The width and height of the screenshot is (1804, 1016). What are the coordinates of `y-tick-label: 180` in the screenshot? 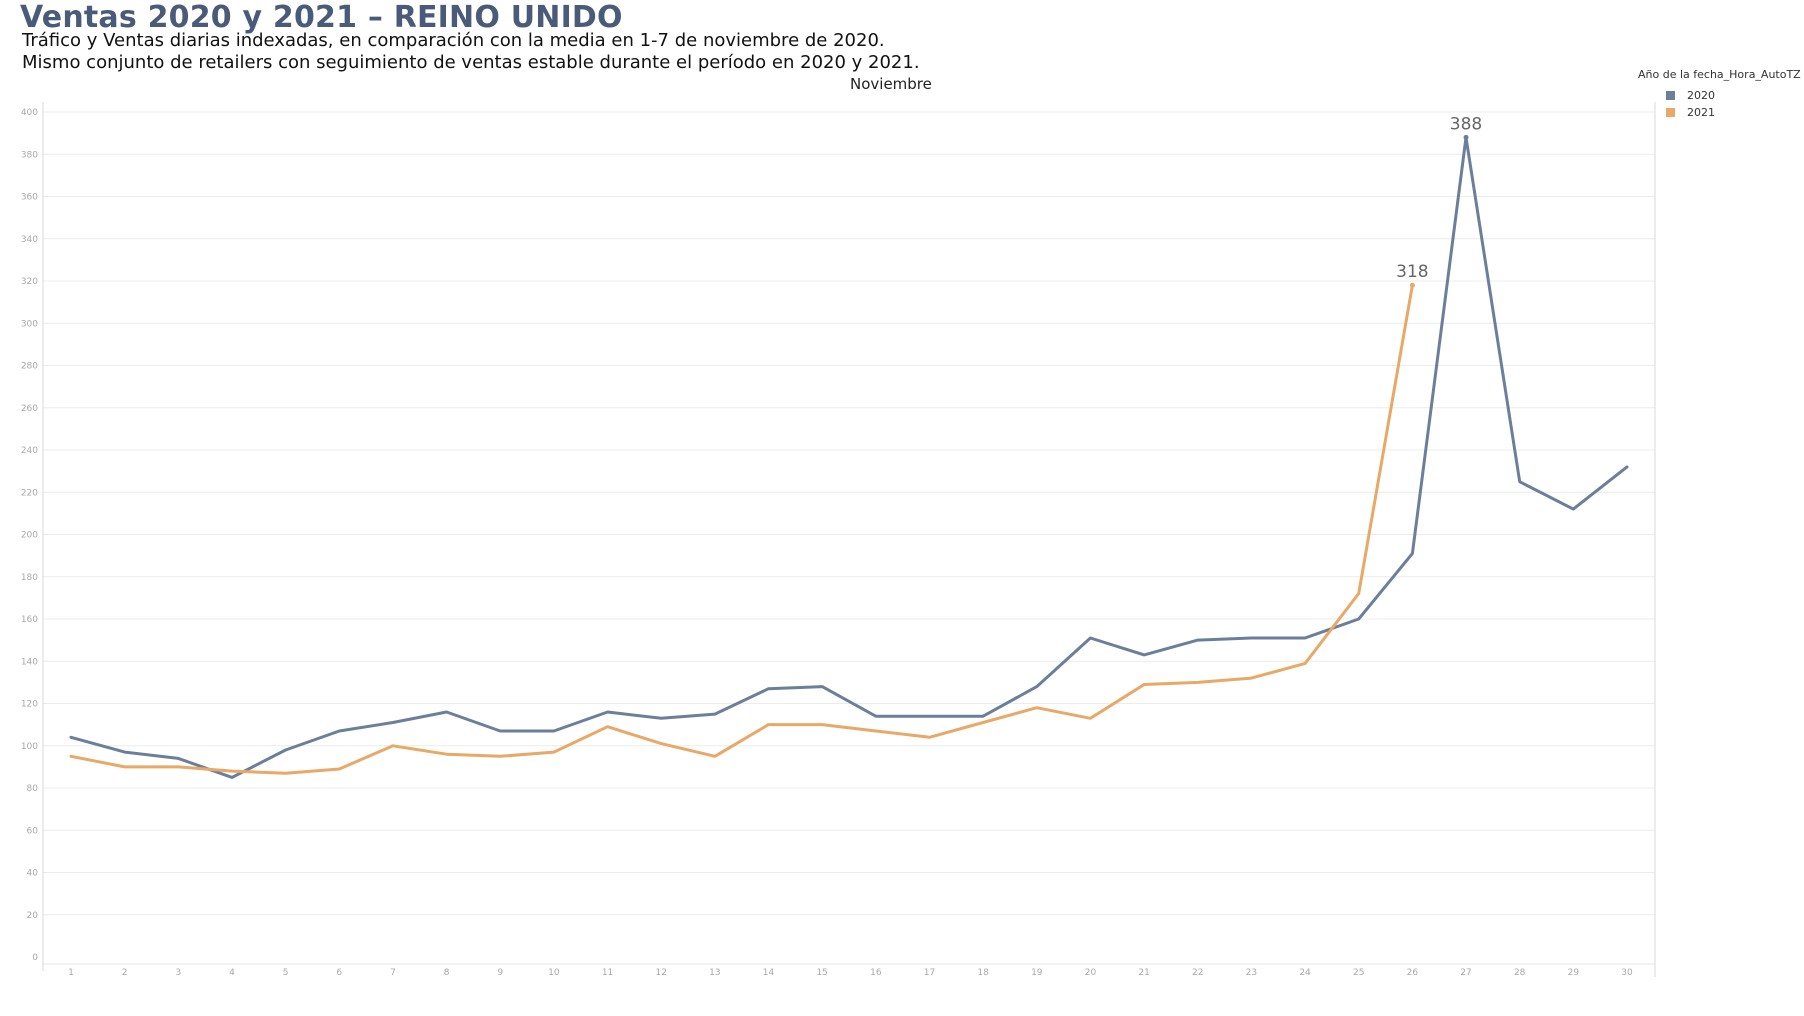 It's located at (29, 578).